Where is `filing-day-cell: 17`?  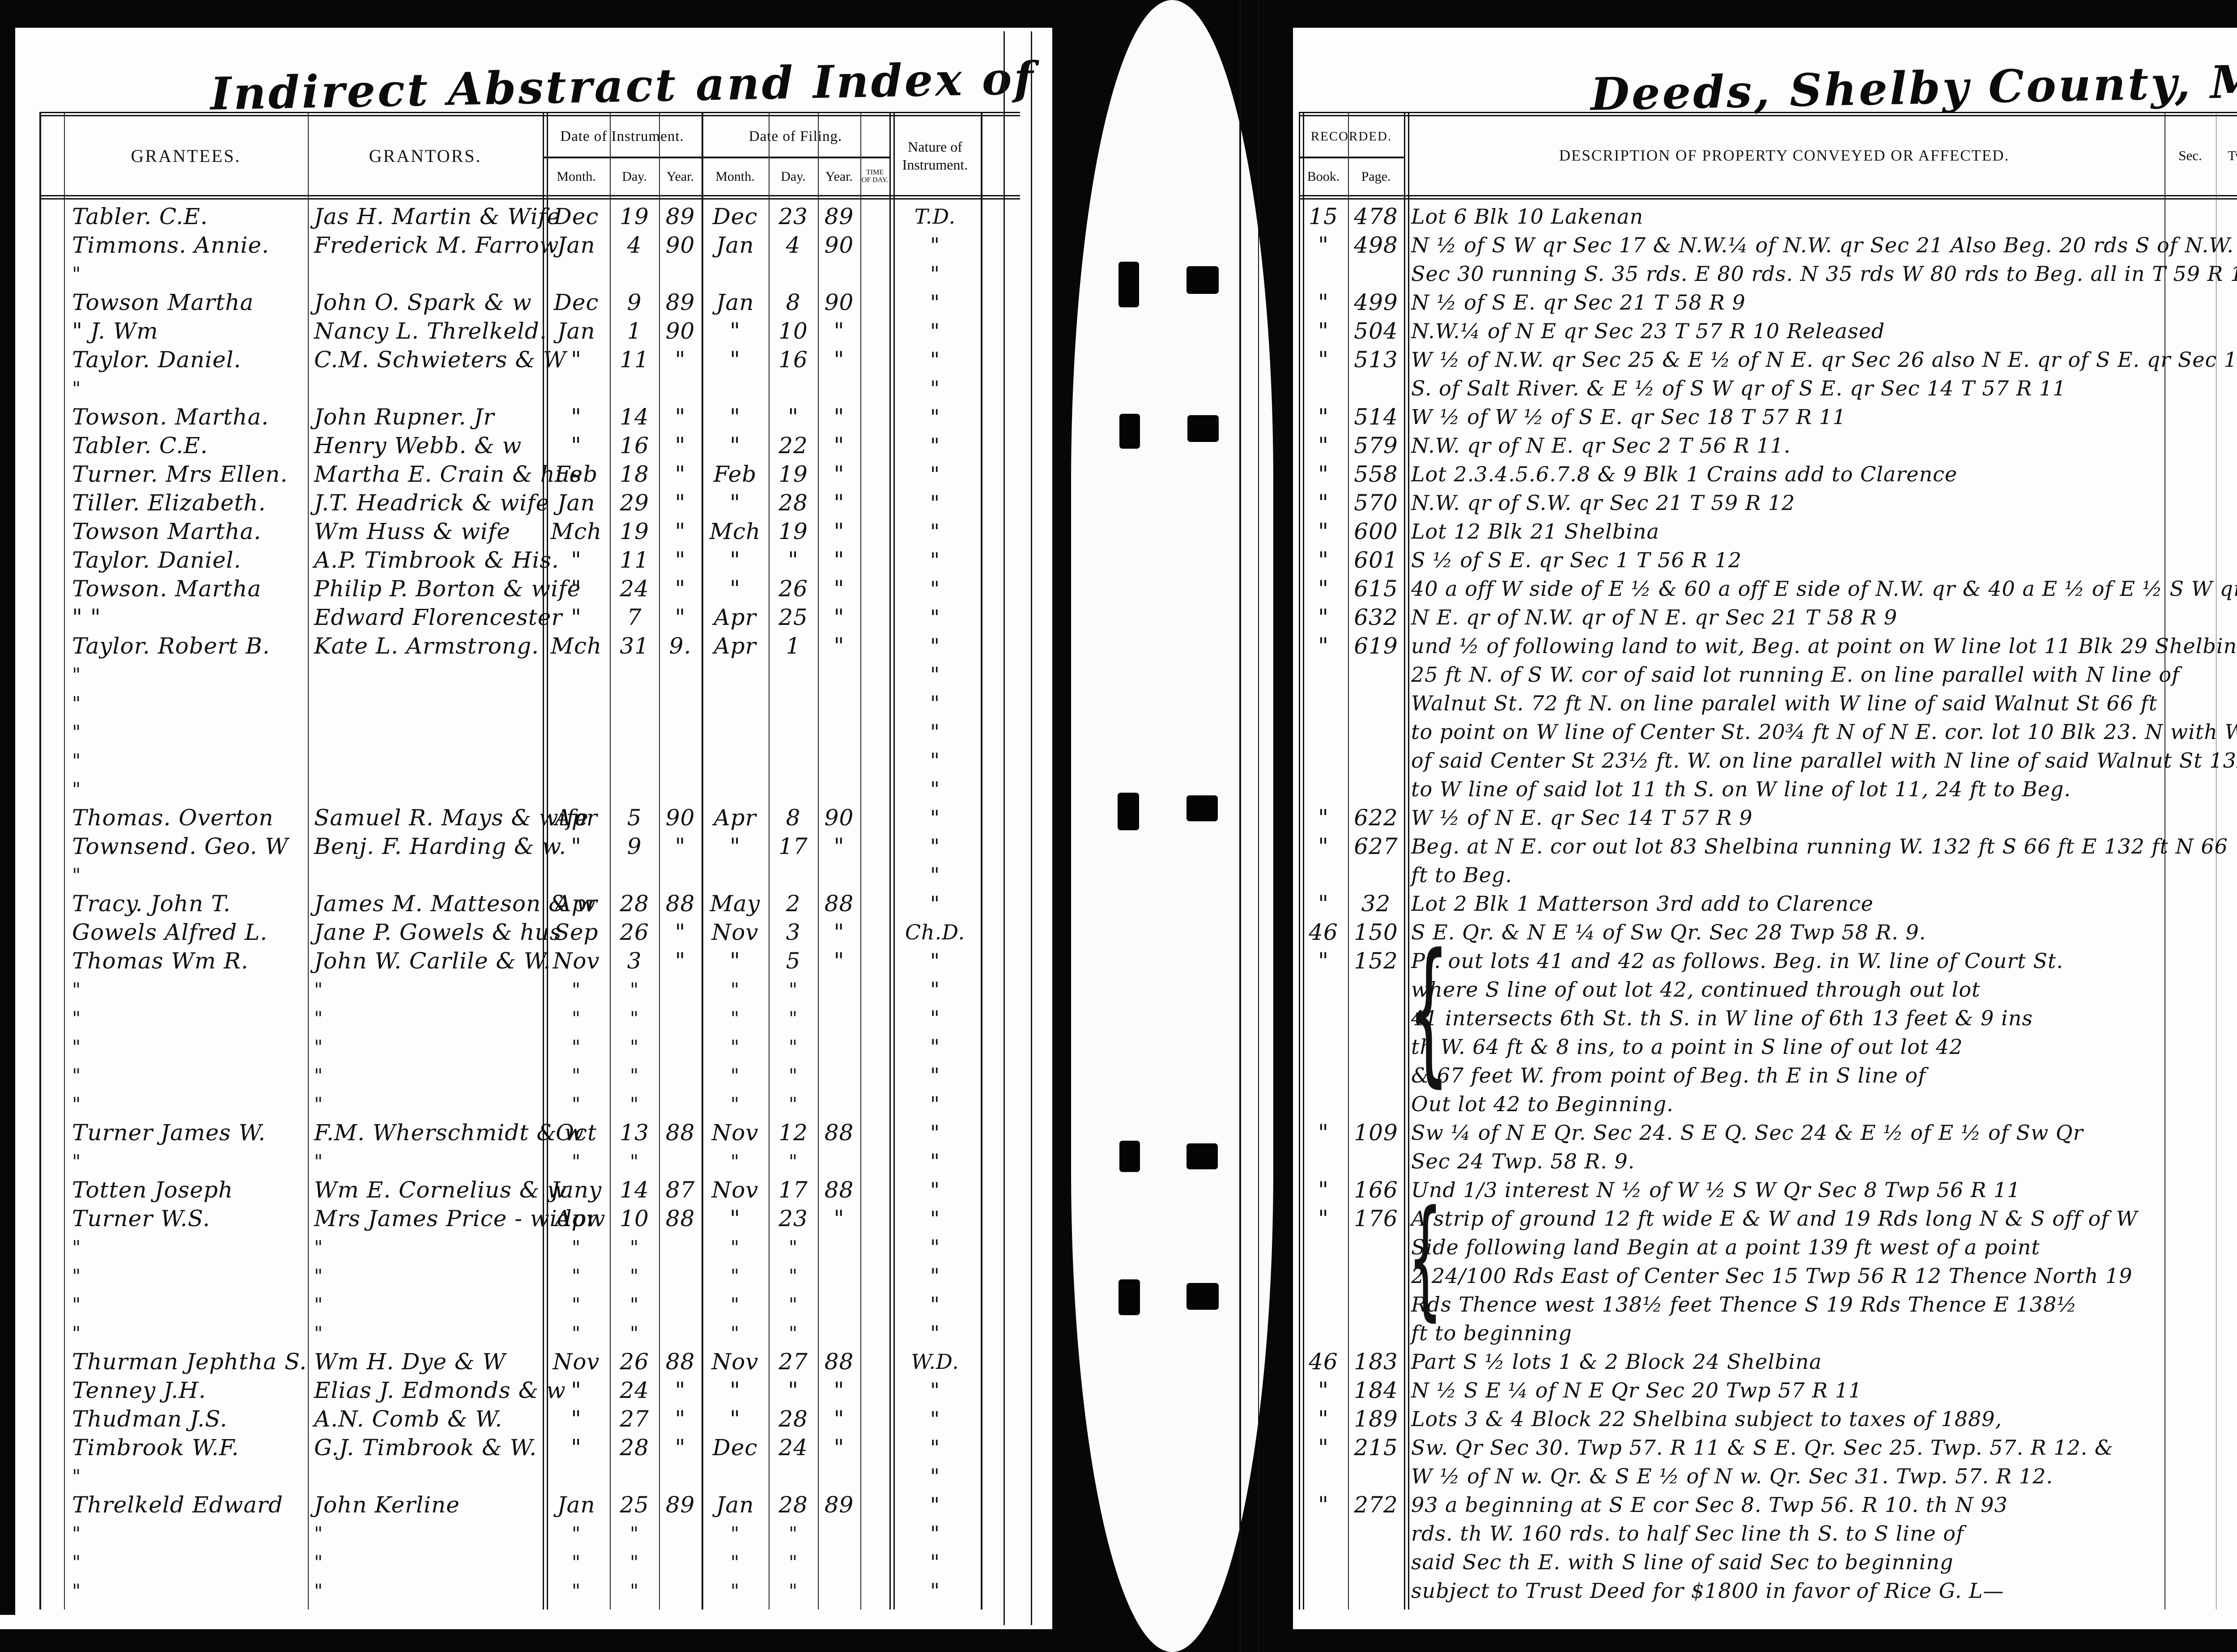 filing-day-cell: 17 is located at coordinates (793, 1190).